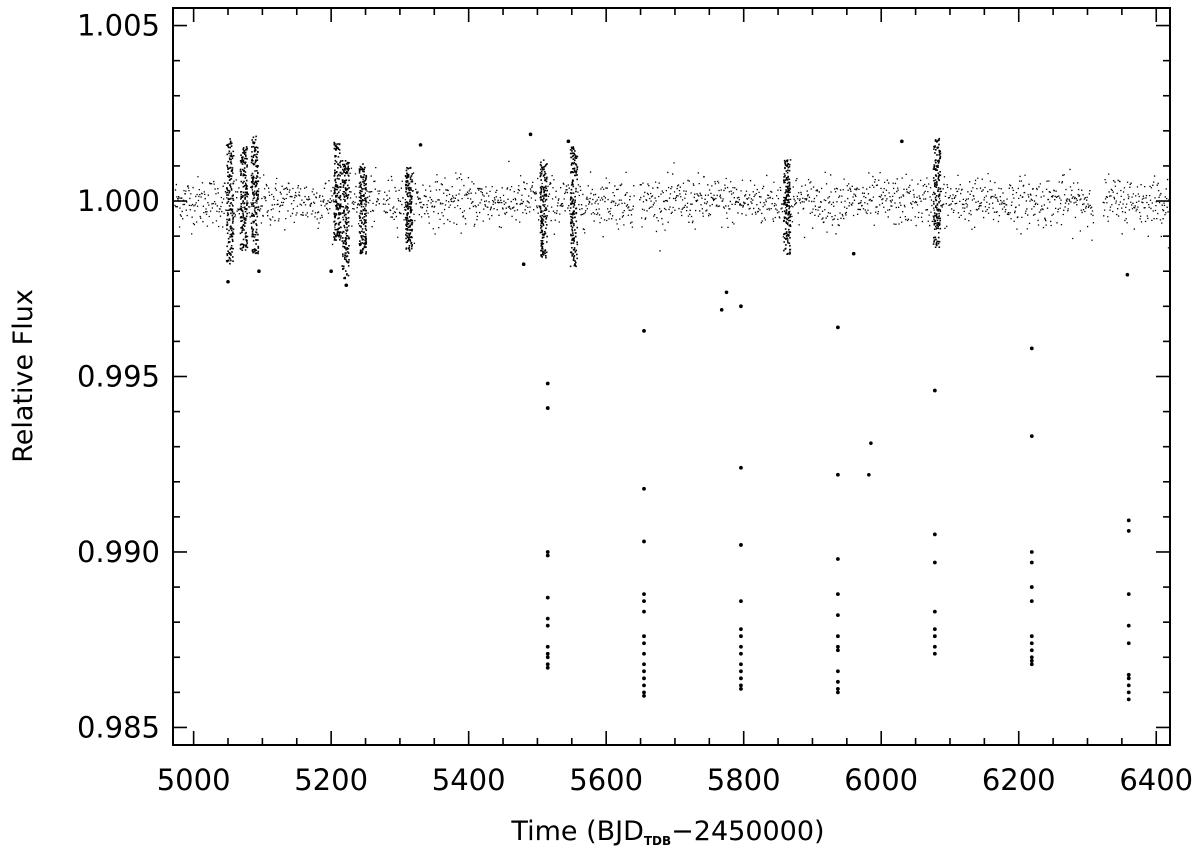  What do you see at coordinates (331, 780) in the screenshot?
I see `x-tick-label: 5200` at bounding box center [331, 780].